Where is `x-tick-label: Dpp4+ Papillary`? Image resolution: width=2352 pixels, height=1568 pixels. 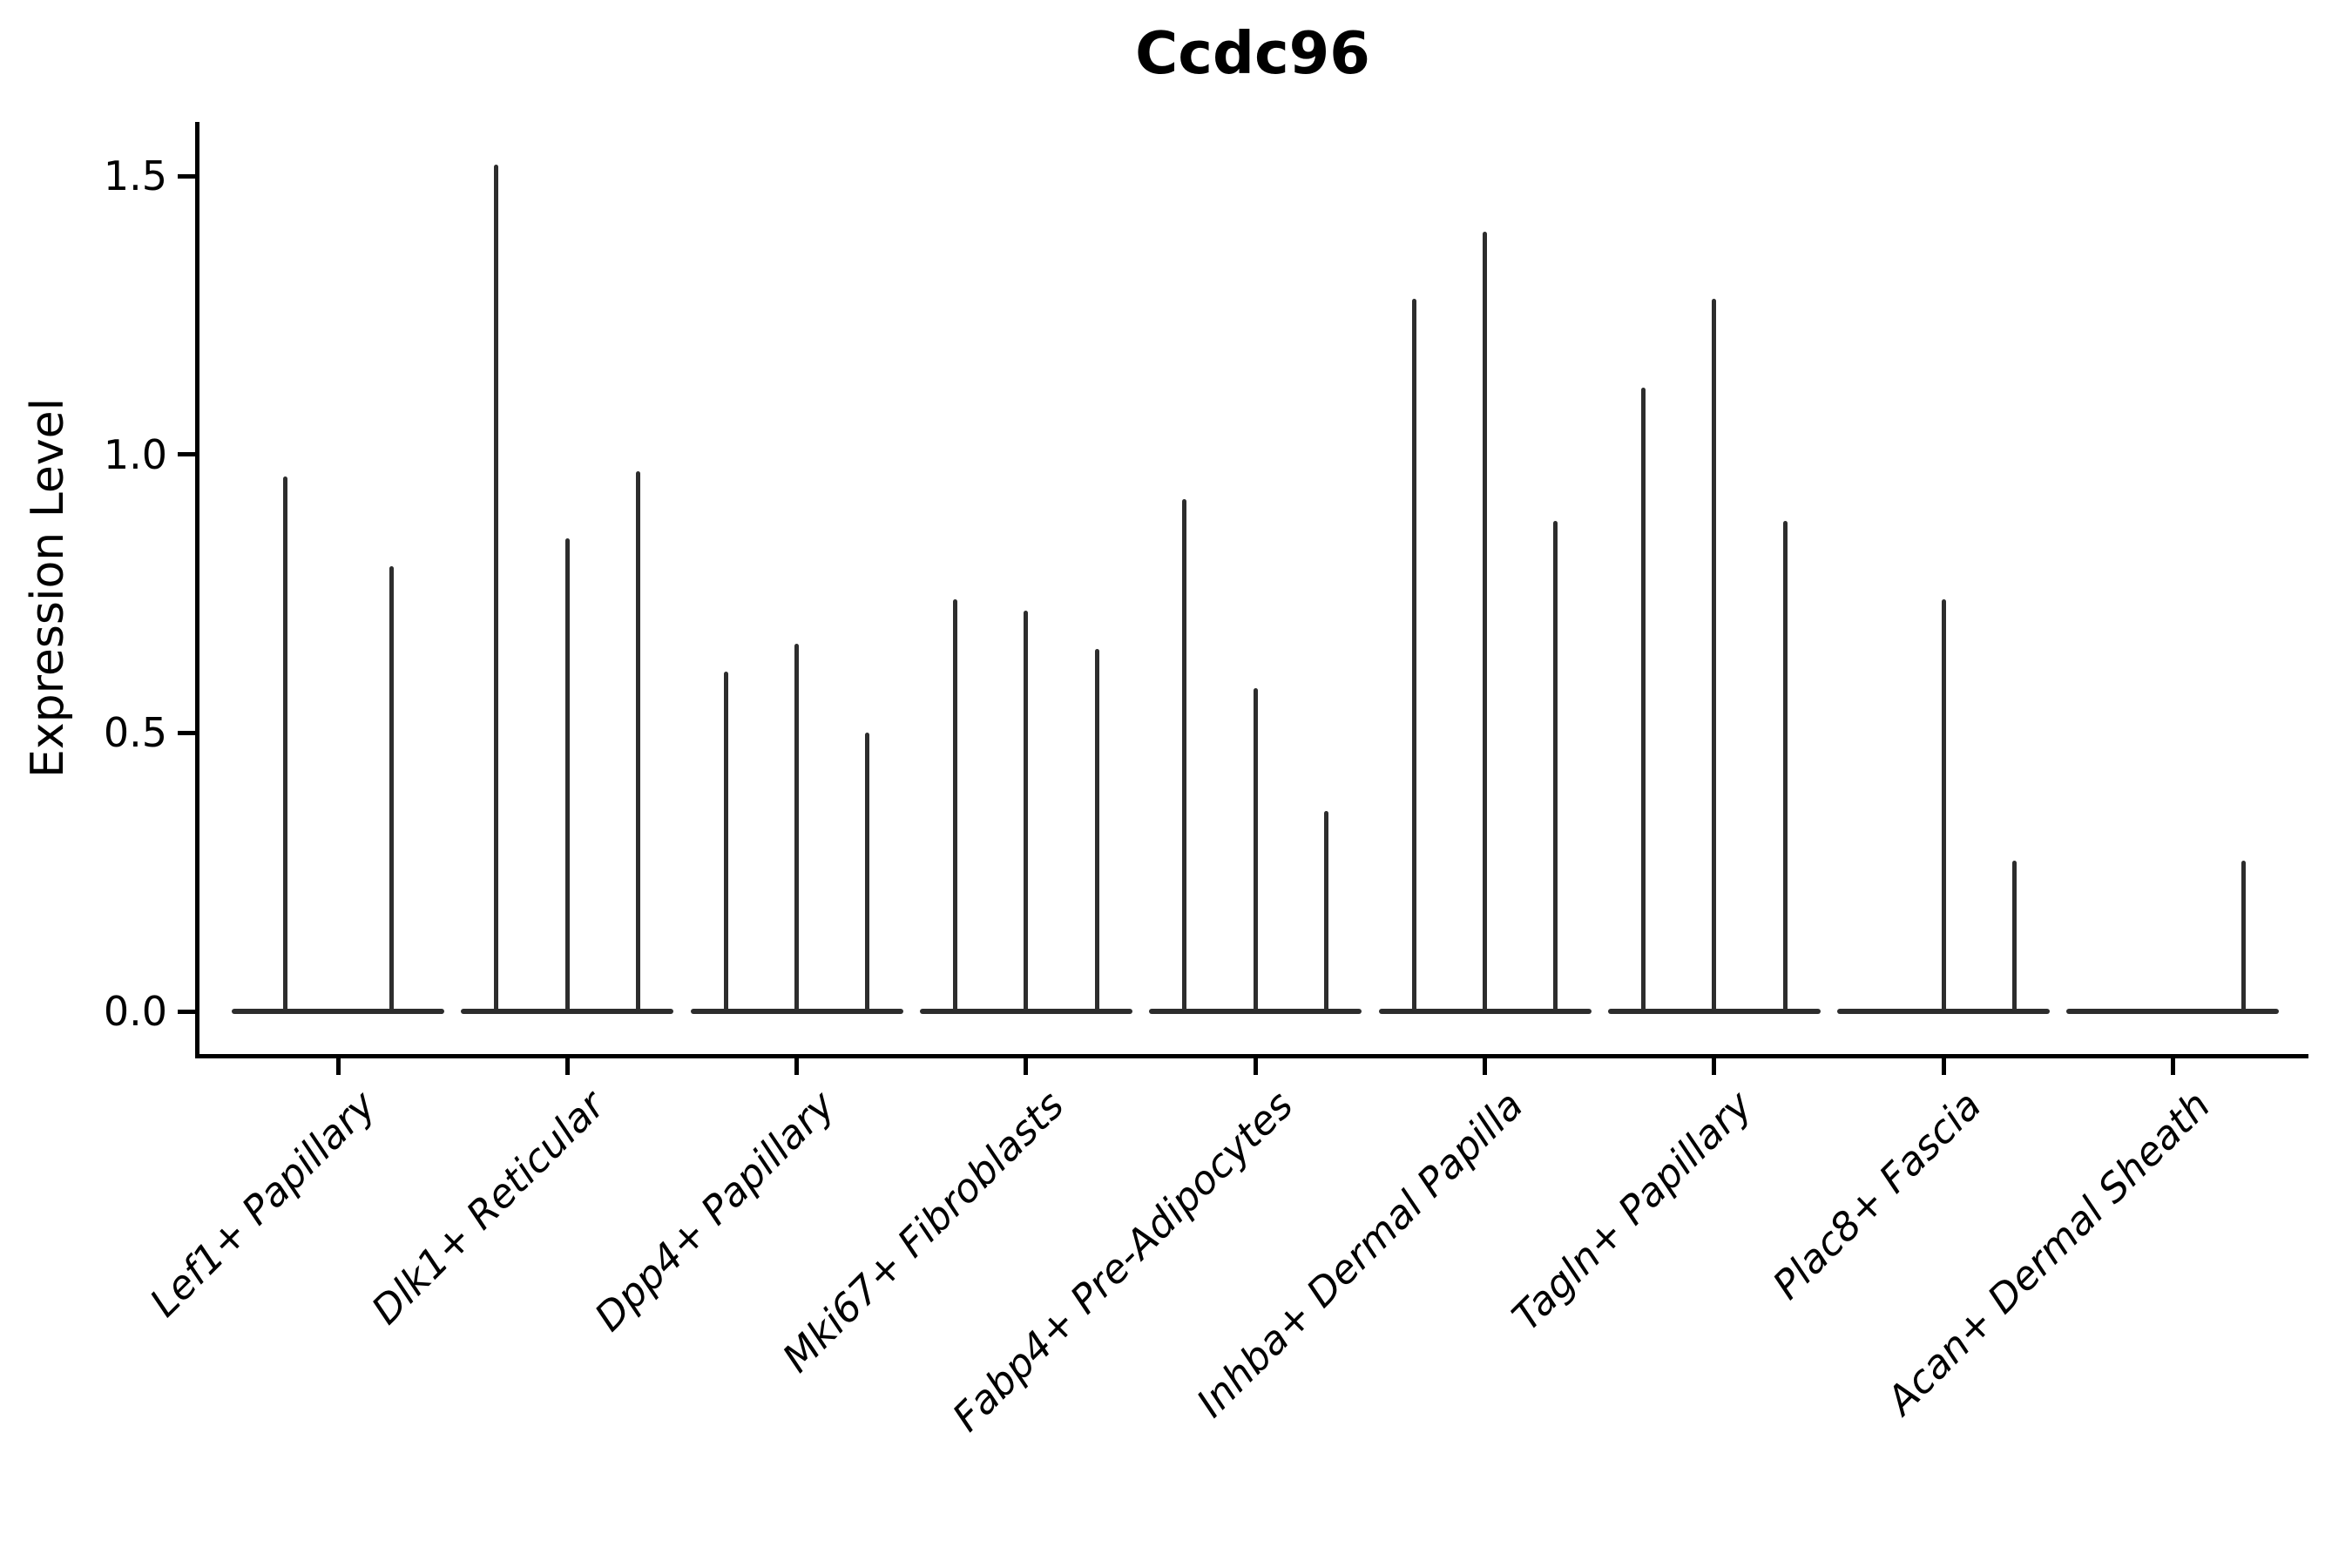 x-tick-label: Dpp4+ Papillary is located at coordinates (714, 1211).